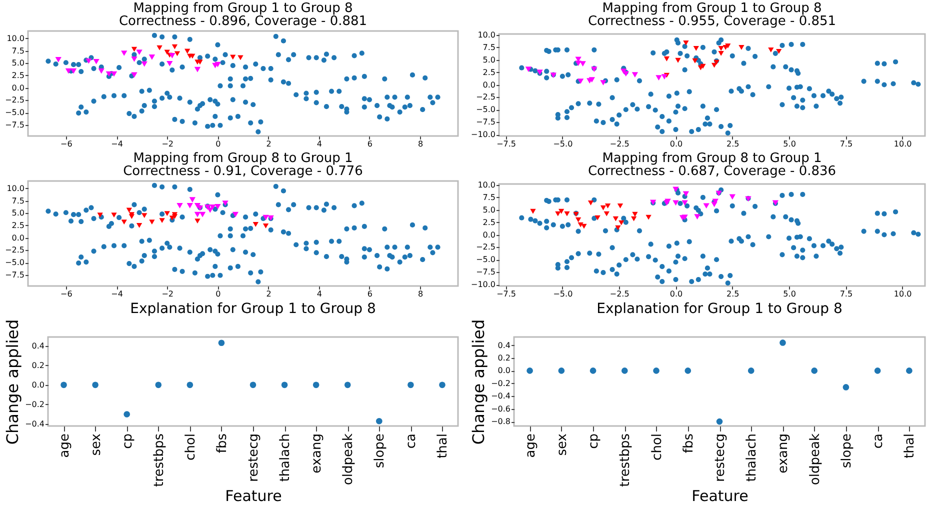 Image resolution: width=933 pixels, height=506 pixels. Describe the element at coordinates (243, 171) in the screenshot. I see `chart-subtitle: Correctness - 0.91, Coverage - 0.776` at that location.